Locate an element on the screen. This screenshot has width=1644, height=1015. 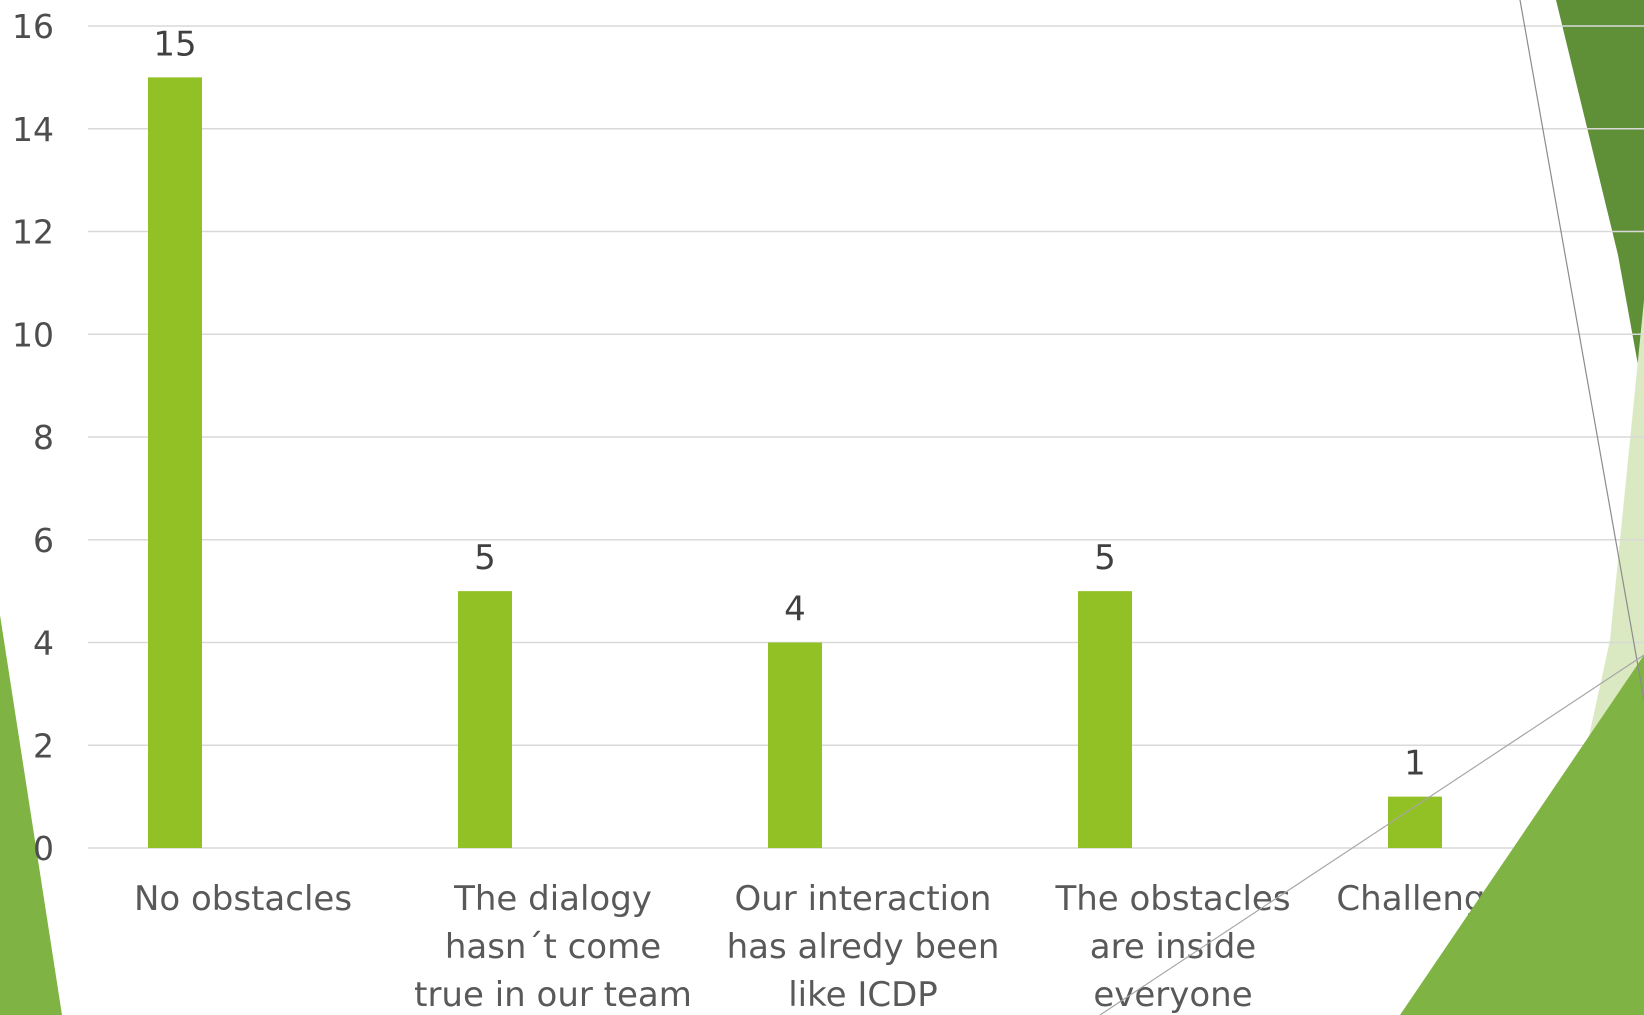
x-category-label: The dialogy hasn´t come true in our team is located at coordinates (553, 947).